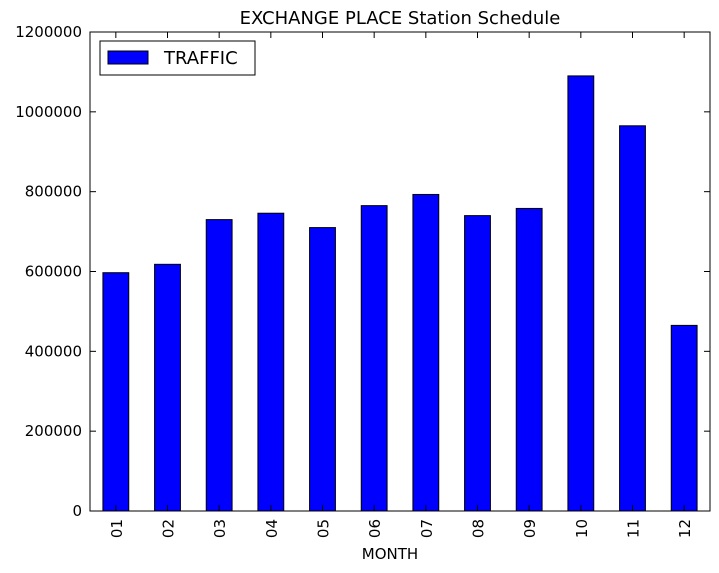 This screenshot has height=573, width=719. I want to click on x-tick-label: 07, so click(427, 528).